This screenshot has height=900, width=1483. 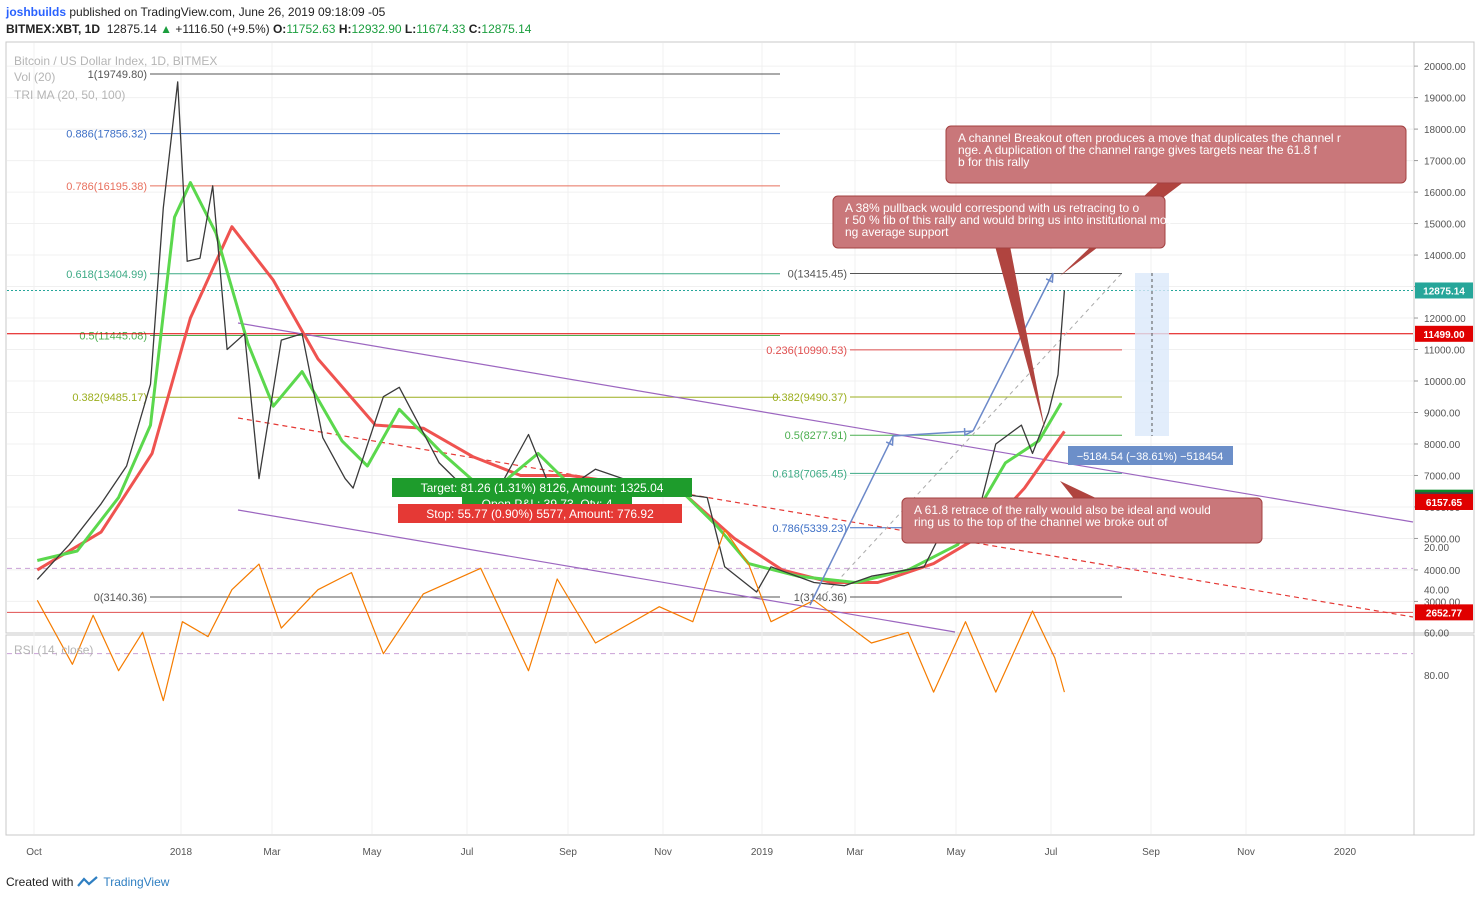 What do you see at coordinates (550, 615) in the screenshot?
I see `rsi-line` at bounding box center [550, 615].